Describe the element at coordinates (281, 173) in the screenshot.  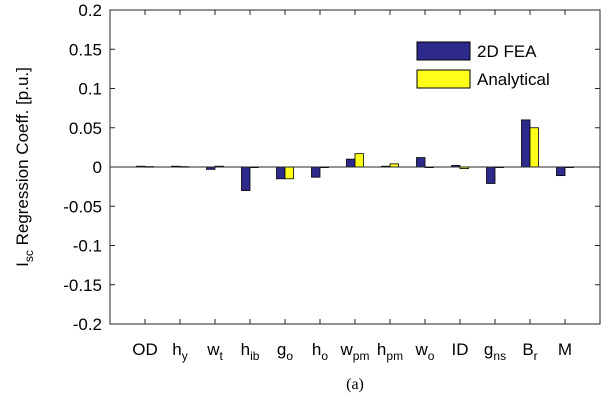
I see `bar-2d-fea-go` at that location.